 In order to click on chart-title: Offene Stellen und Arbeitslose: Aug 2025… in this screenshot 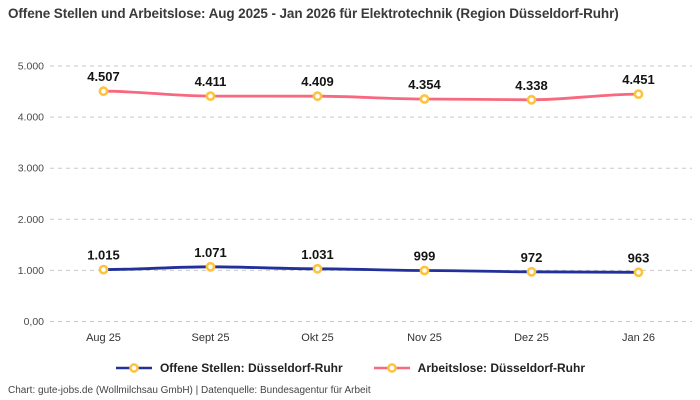, I will do `click(313, 13)`.